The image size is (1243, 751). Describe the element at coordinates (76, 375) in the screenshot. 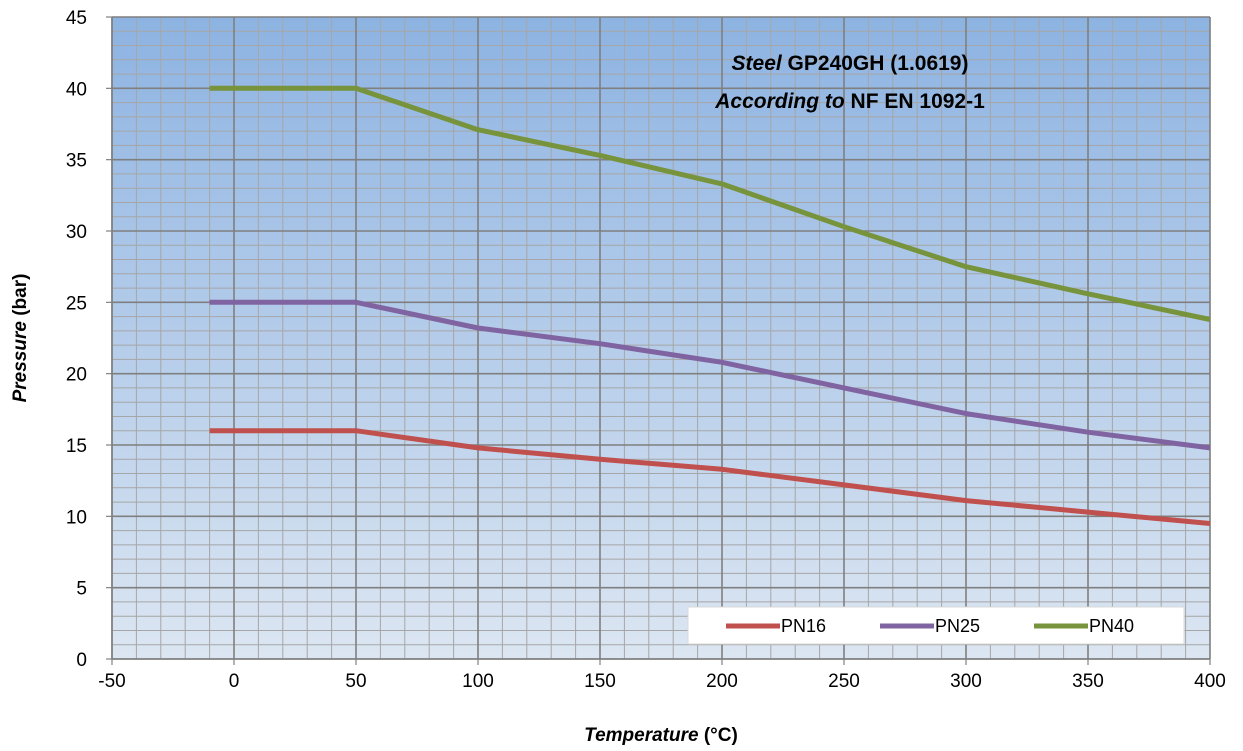

I see `y-tick-label: 20` at that location.